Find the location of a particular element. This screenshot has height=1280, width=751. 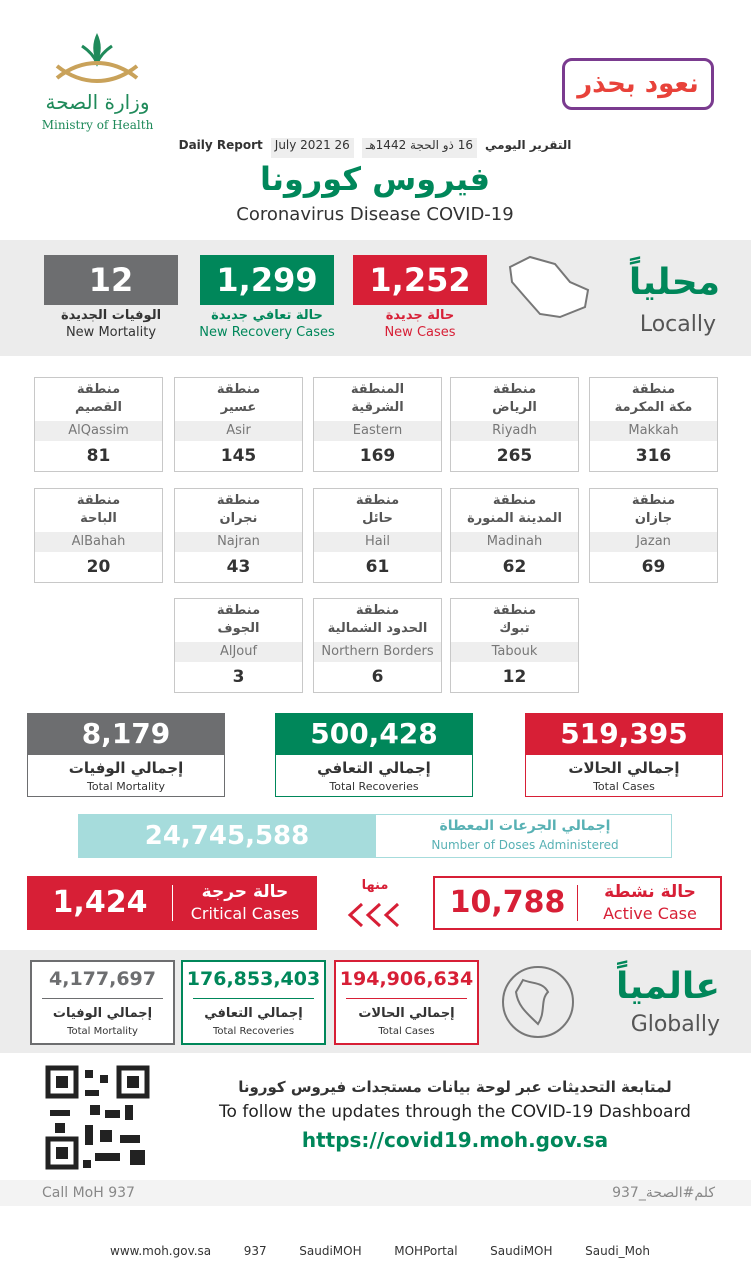

local-stat-value: 12 is located at coordinates (111, 280).